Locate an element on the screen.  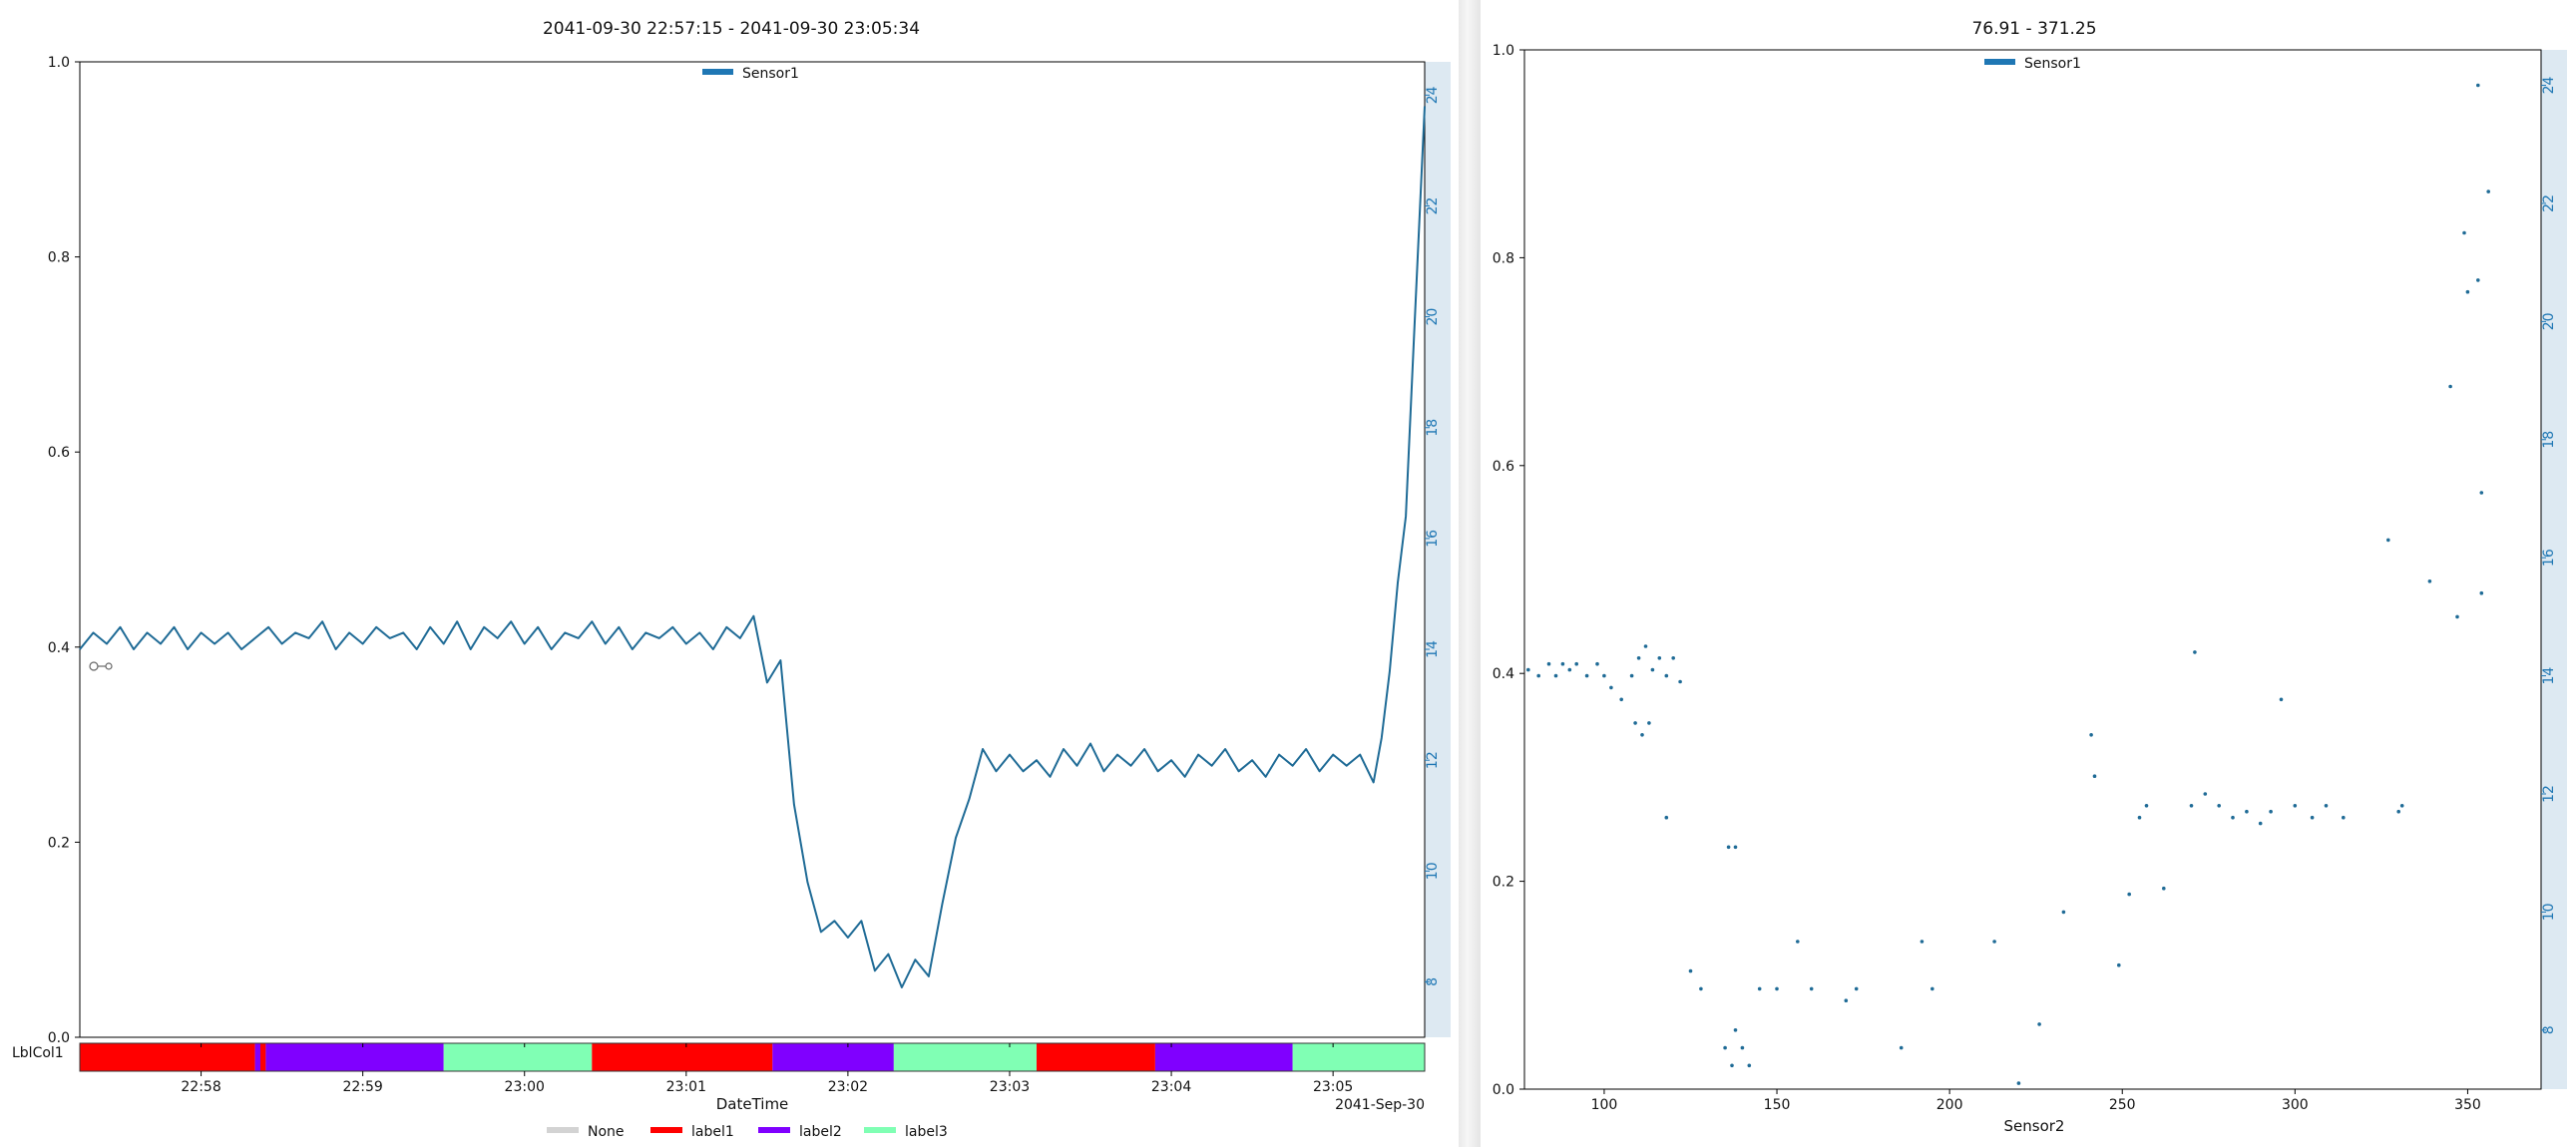
label-track-frame is located at coordinates (752, 1057).